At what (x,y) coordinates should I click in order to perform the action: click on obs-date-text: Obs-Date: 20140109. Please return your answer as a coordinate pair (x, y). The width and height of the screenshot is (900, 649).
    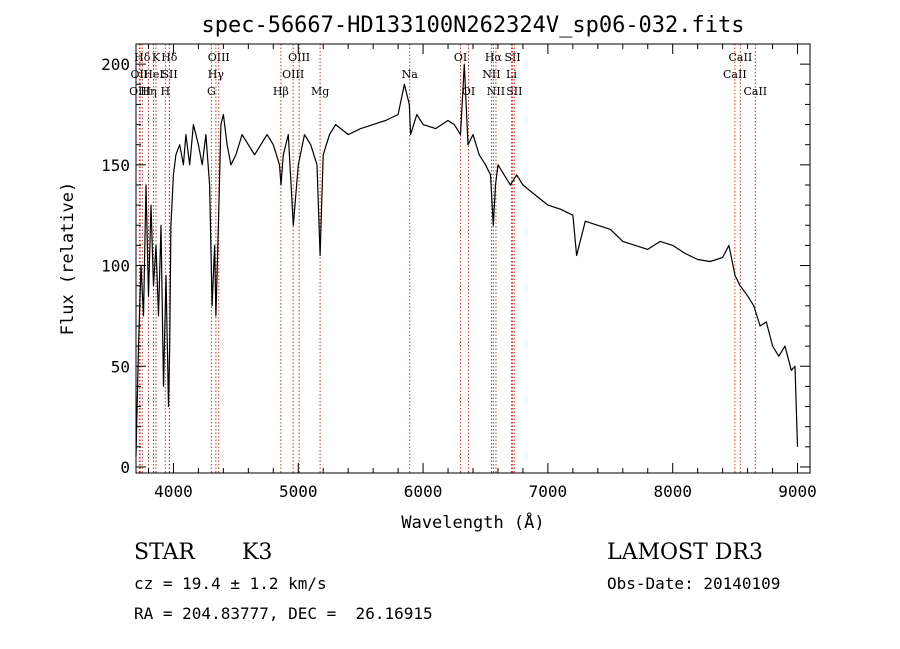
    Looking at the image, I should click on (694, 583).